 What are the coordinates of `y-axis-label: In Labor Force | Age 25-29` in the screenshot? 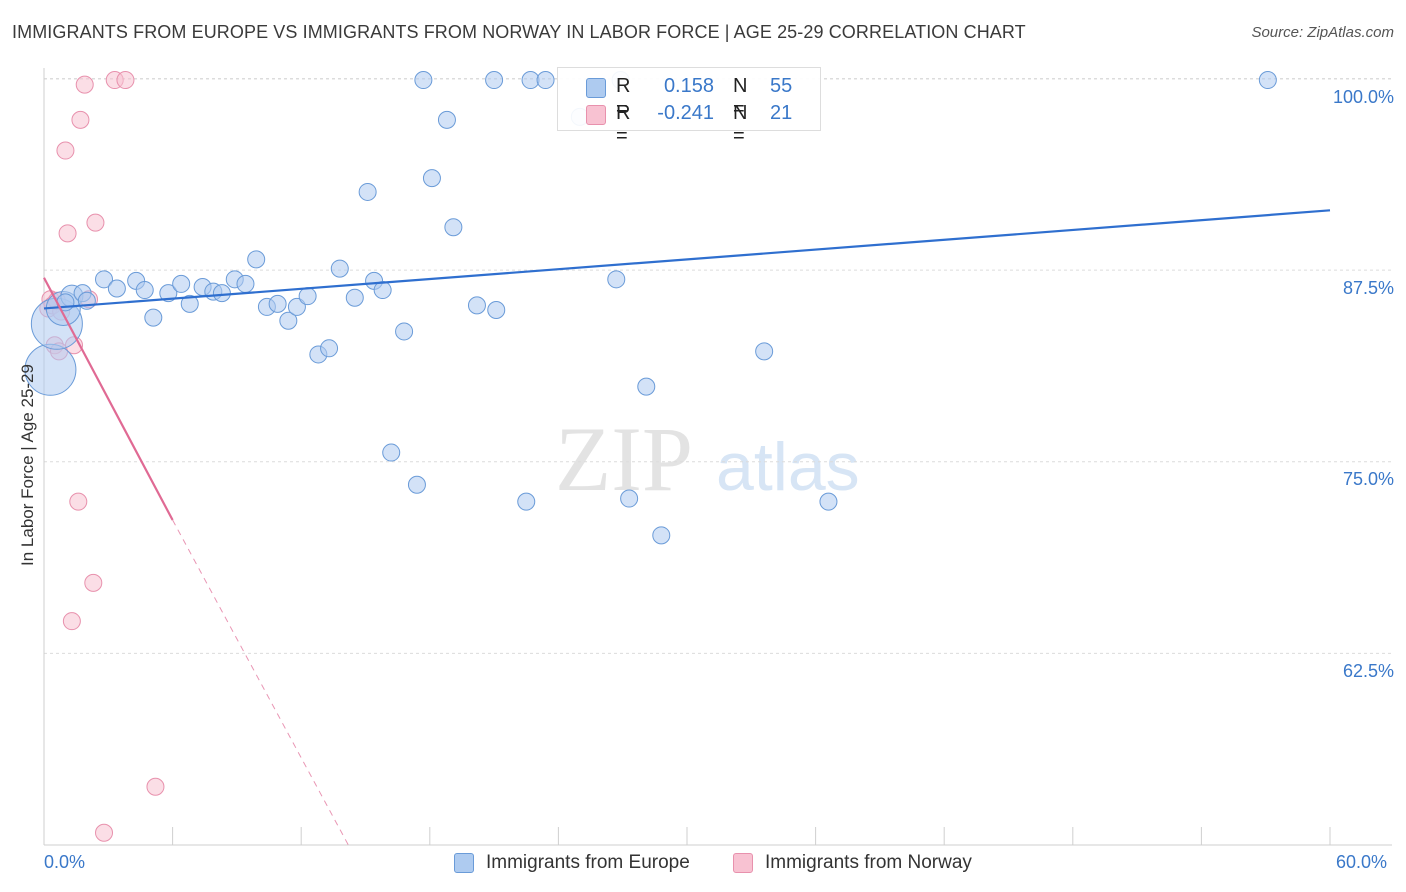 It's located at (27, 465).